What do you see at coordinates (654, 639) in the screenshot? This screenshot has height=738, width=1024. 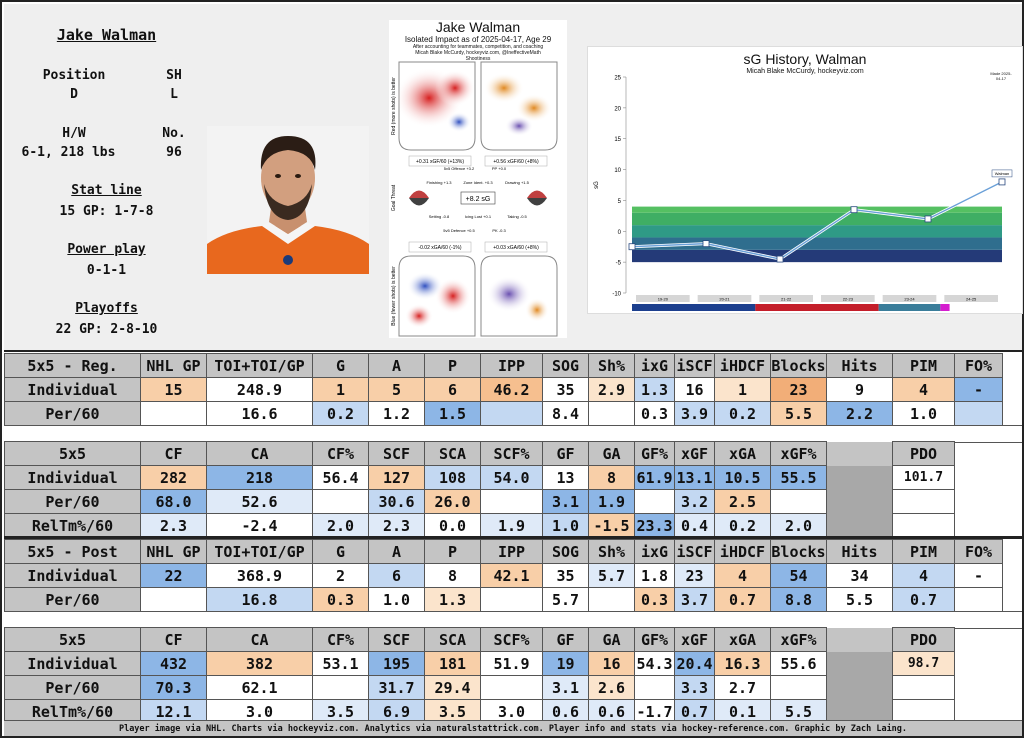 I see `column-header: GF%` at bounding box center [654, 639].